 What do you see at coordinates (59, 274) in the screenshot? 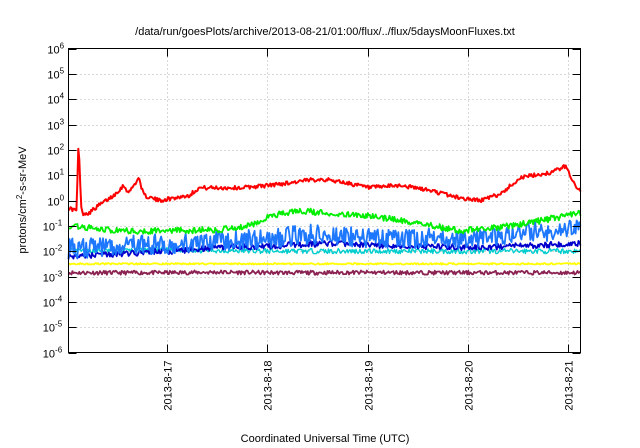
I see `y-tick-label-exponent: -3` at bounding box center [59, 274].